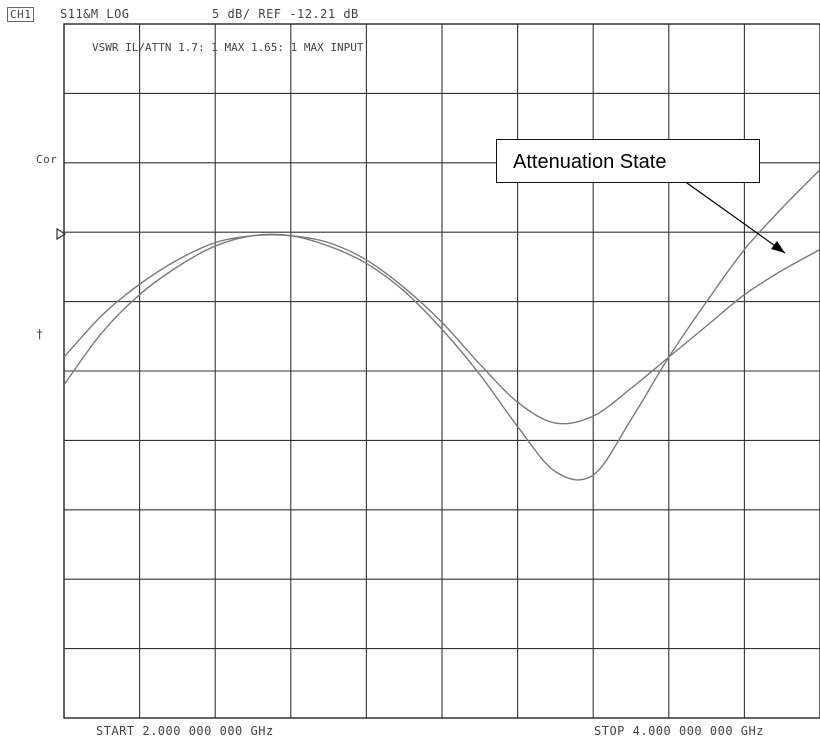 This screenshot has width=820, height=740. I want to click on scale-reference: 5 dB/ REF -12.21 dB, so click(285, 14).